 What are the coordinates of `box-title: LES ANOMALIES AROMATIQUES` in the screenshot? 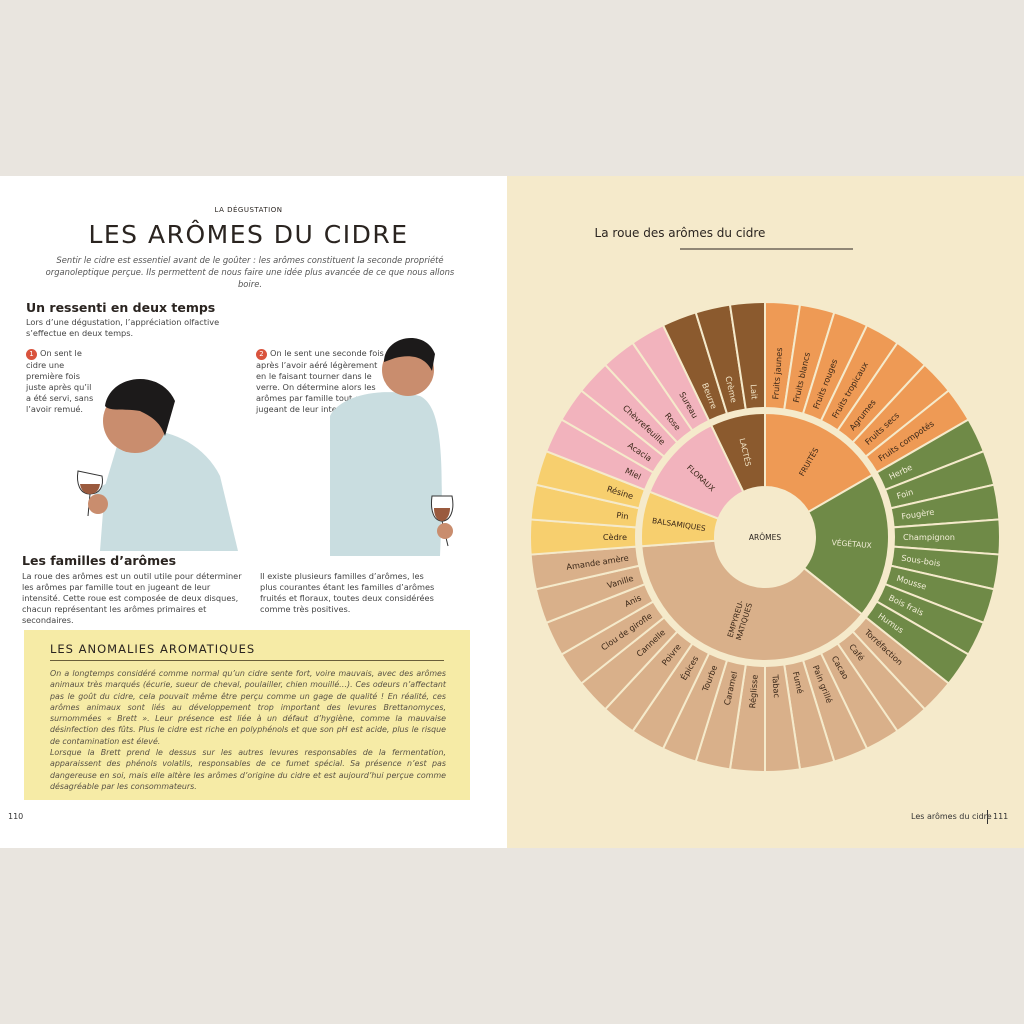 It's located at (153, 649).